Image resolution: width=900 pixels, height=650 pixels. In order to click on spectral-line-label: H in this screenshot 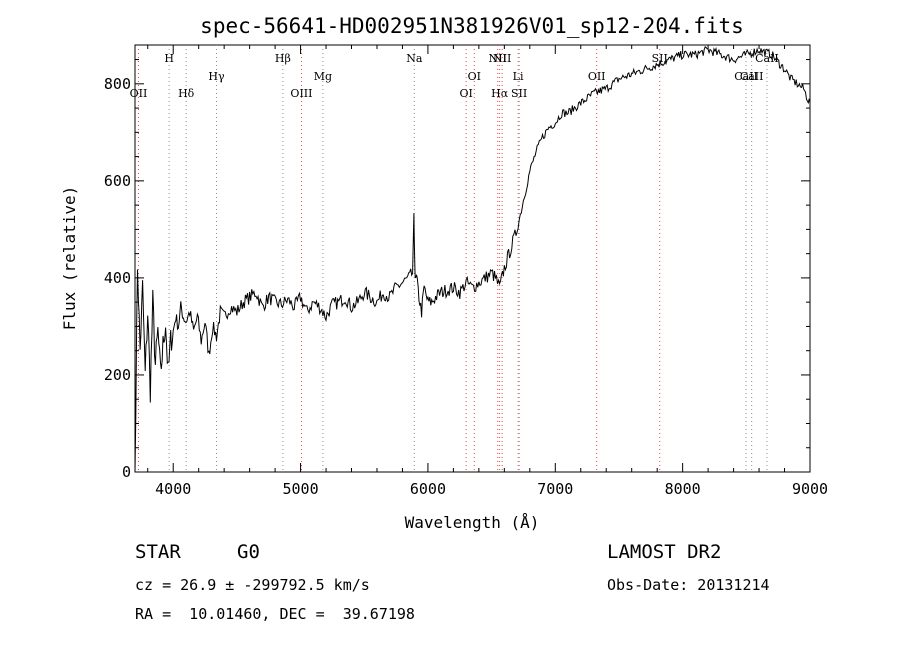, I will do `click(169, 58)`.